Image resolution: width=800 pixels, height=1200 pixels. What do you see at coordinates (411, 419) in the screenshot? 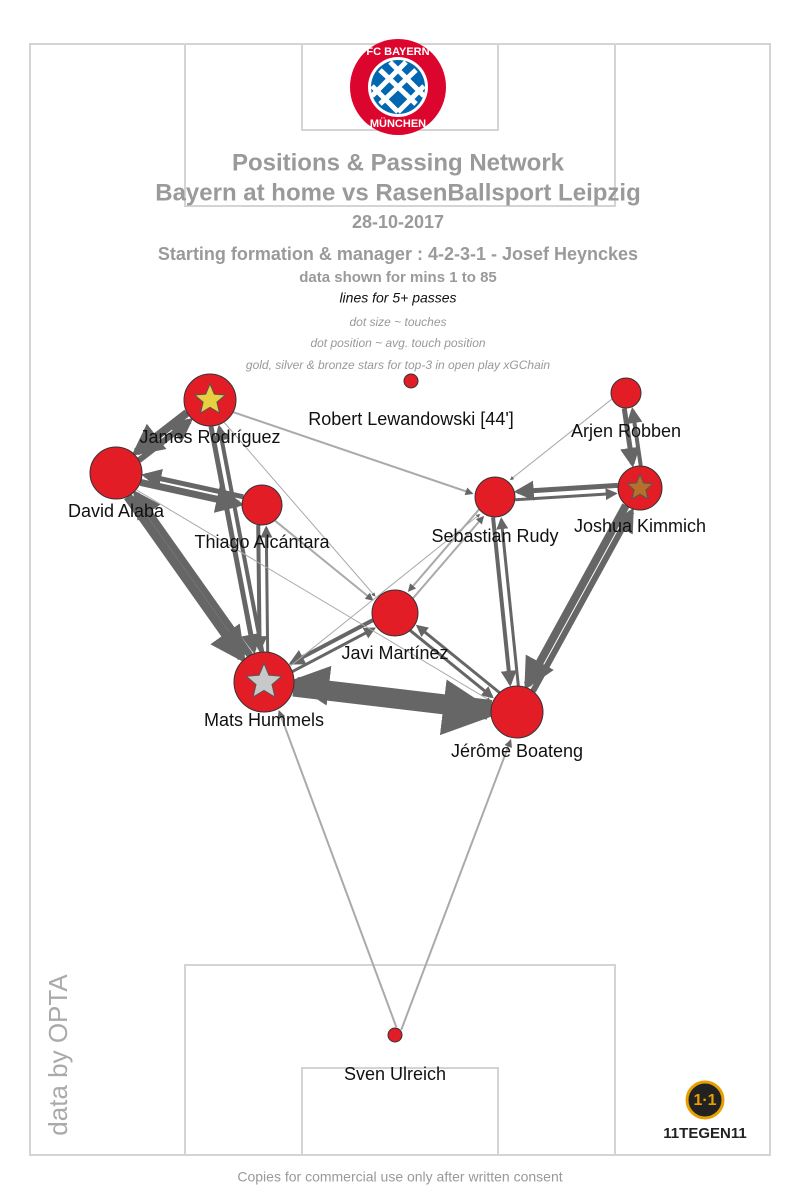
I see `player-label: Robert Lewandowski [44']` at bounding box center [411, 419].